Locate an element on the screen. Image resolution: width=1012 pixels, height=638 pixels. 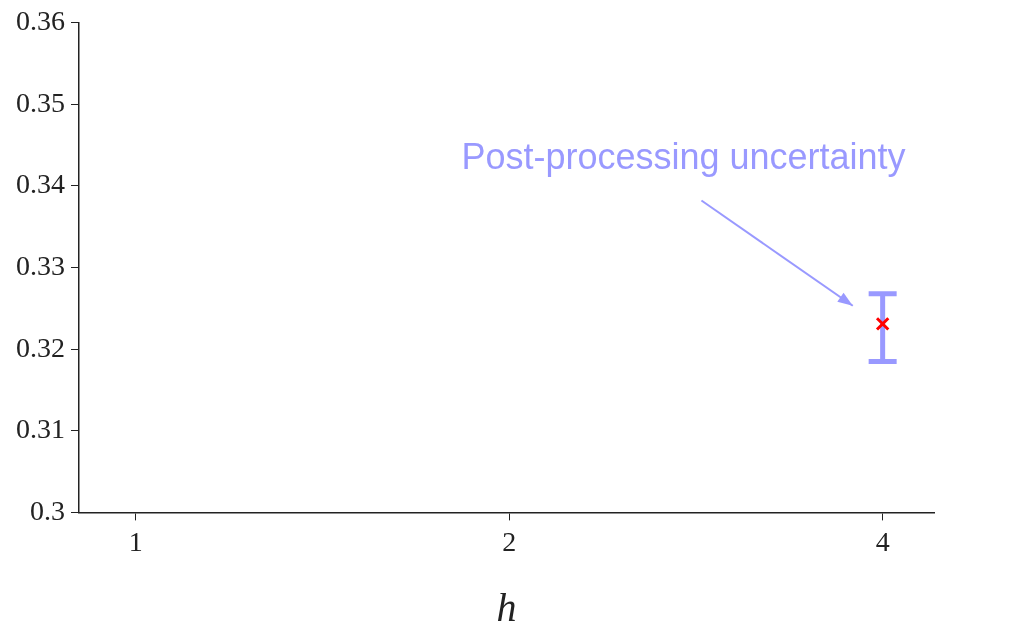
y-tick-label: 0.34 is located at coordinates (40, 184).